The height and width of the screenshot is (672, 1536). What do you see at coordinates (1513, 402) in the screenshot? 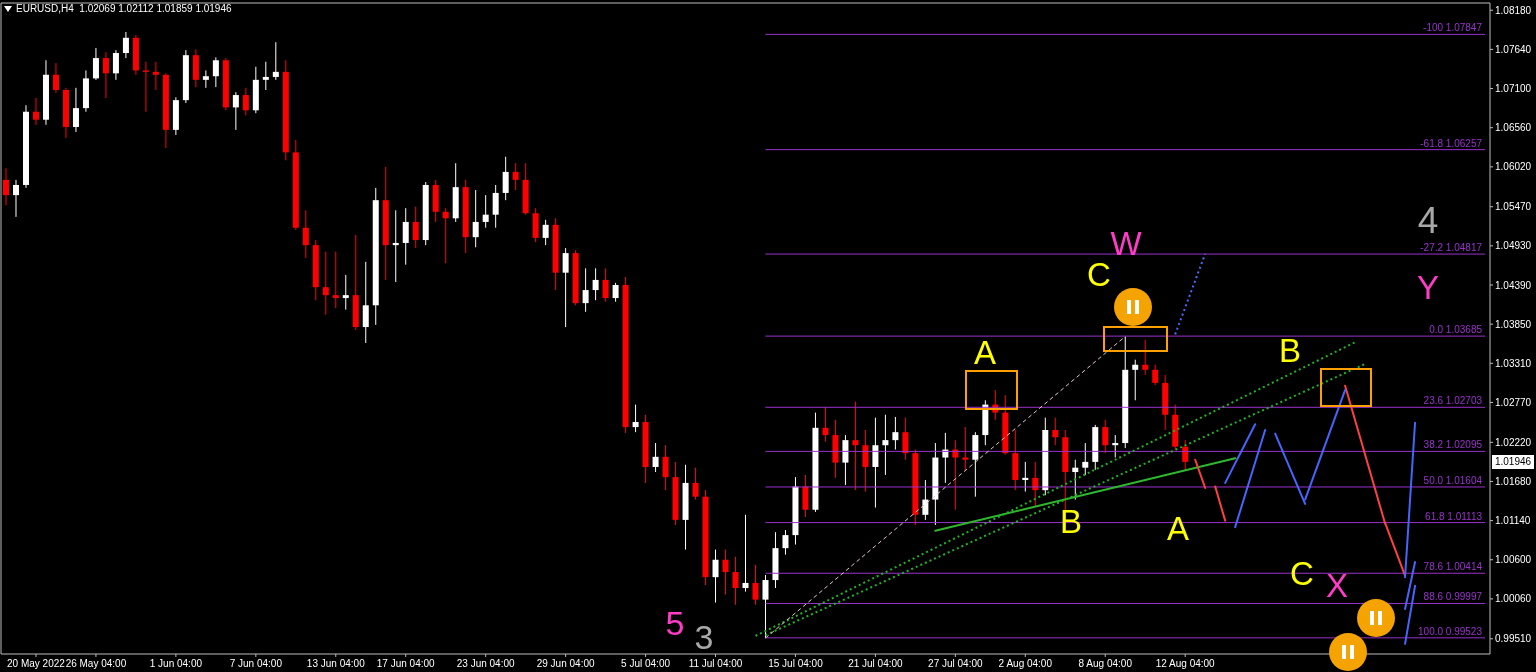
I see `y-tick-label: 1.02770` at bounding box center [1513, 402].